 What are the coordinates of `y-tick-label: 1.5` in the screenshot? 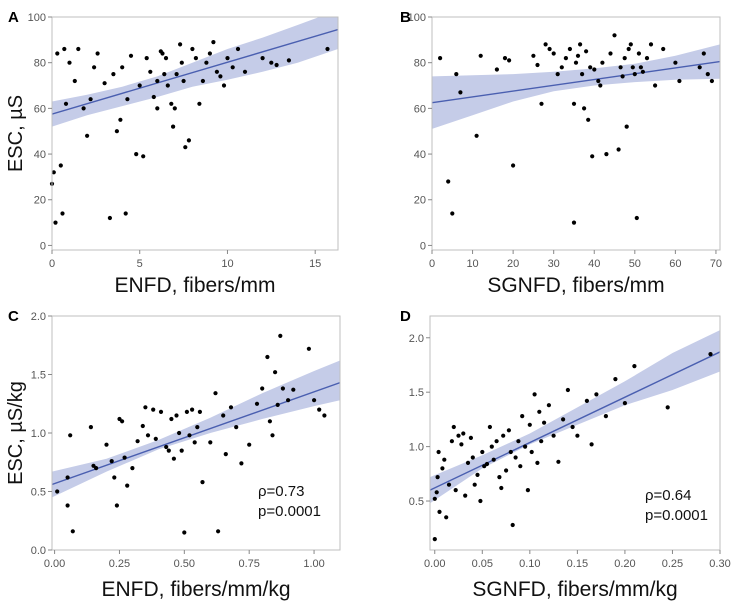 It's located at (38, 376).